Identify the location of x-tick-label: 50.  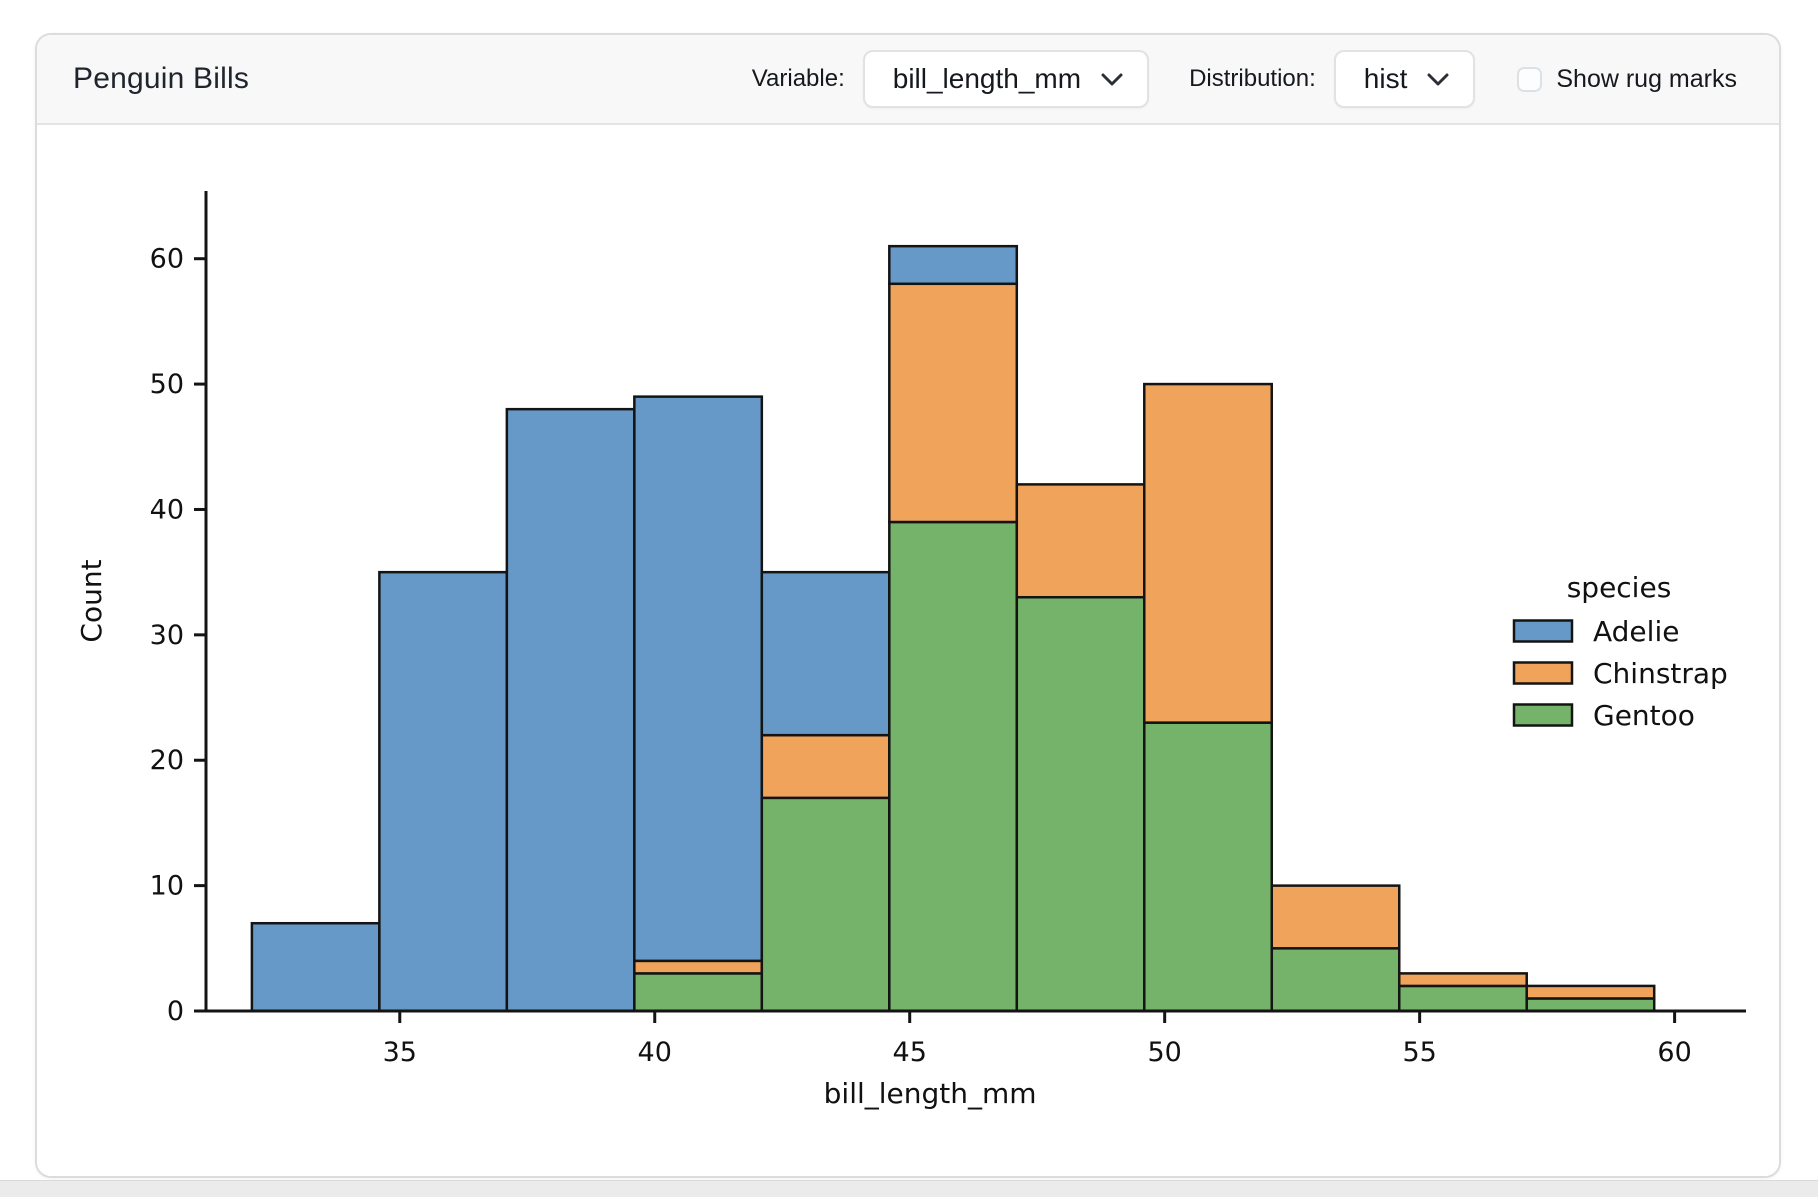
(1164, 1052).